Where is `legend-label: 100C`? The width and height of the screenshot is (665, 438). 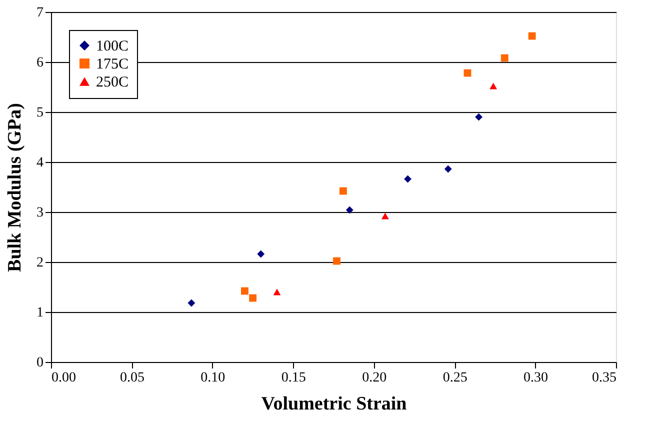
legend-label: 100C is located at coordinates (112, 46).